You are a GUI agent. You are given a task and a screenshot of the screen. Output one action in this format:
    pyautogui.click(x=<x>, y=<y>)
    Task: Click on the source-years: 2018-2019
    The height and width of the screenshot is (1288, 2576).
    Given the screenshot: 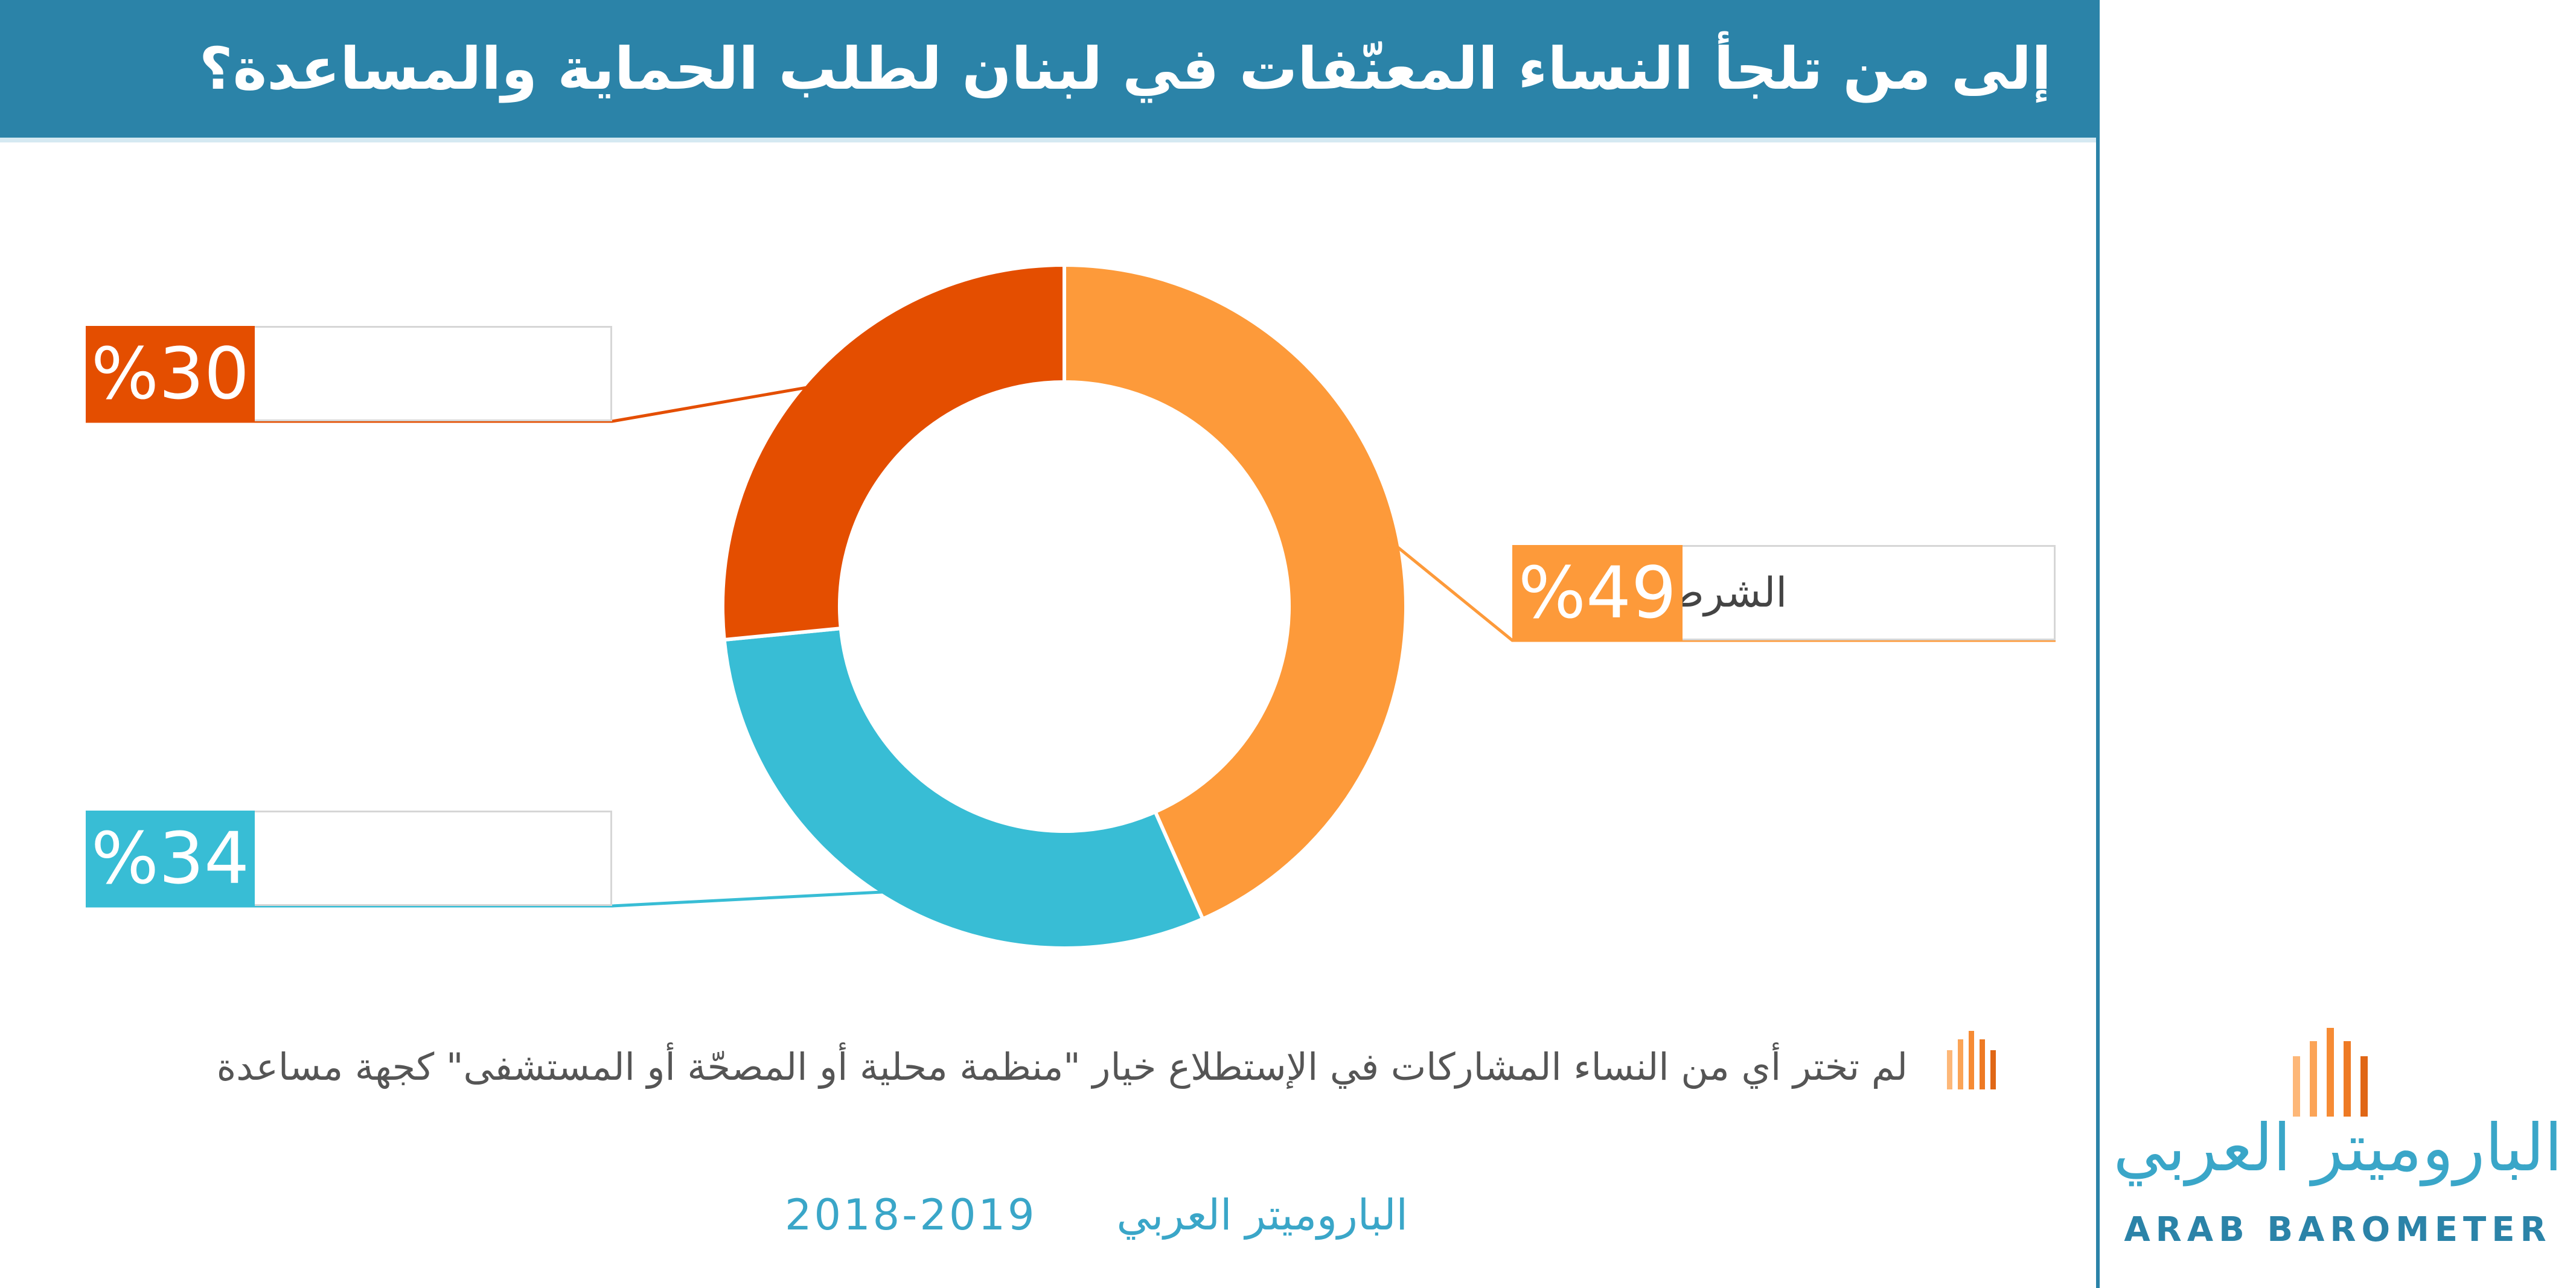 What is the action you would take?
    pyautogui.click(x=911, y=1215)
    